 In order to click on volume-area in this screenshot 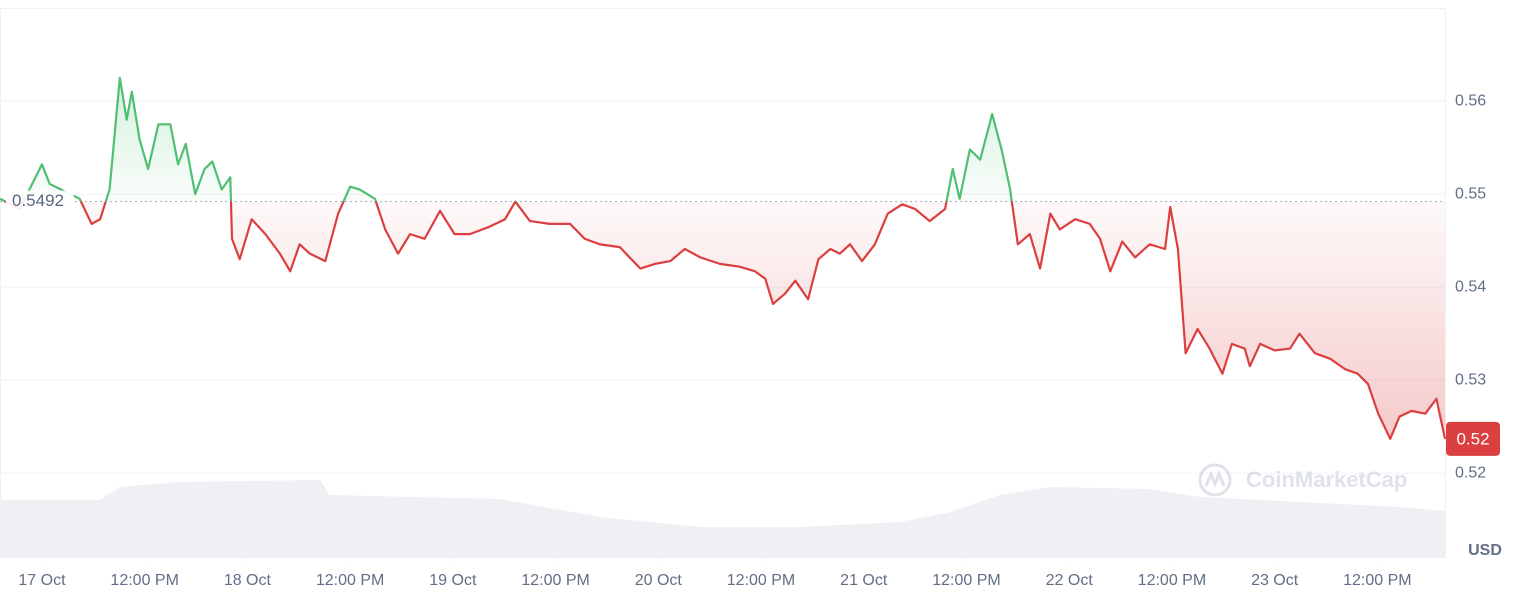, I will do `click(722, 518)`.